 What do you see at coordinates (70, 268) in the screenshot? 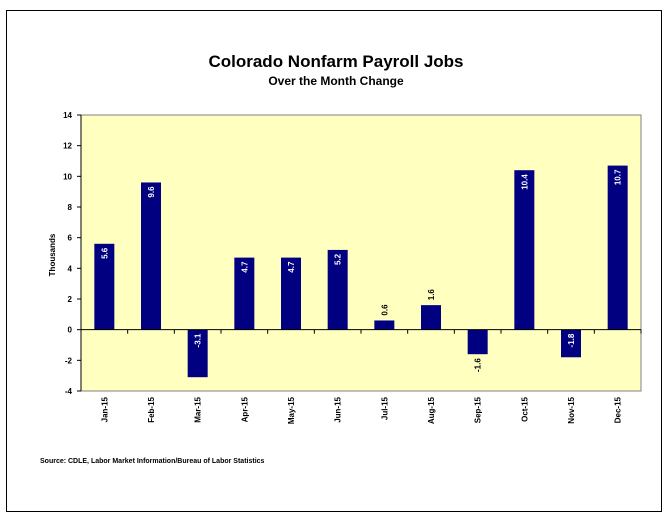
I see `y-tick-label: 4` at bounding box center [70, 268].